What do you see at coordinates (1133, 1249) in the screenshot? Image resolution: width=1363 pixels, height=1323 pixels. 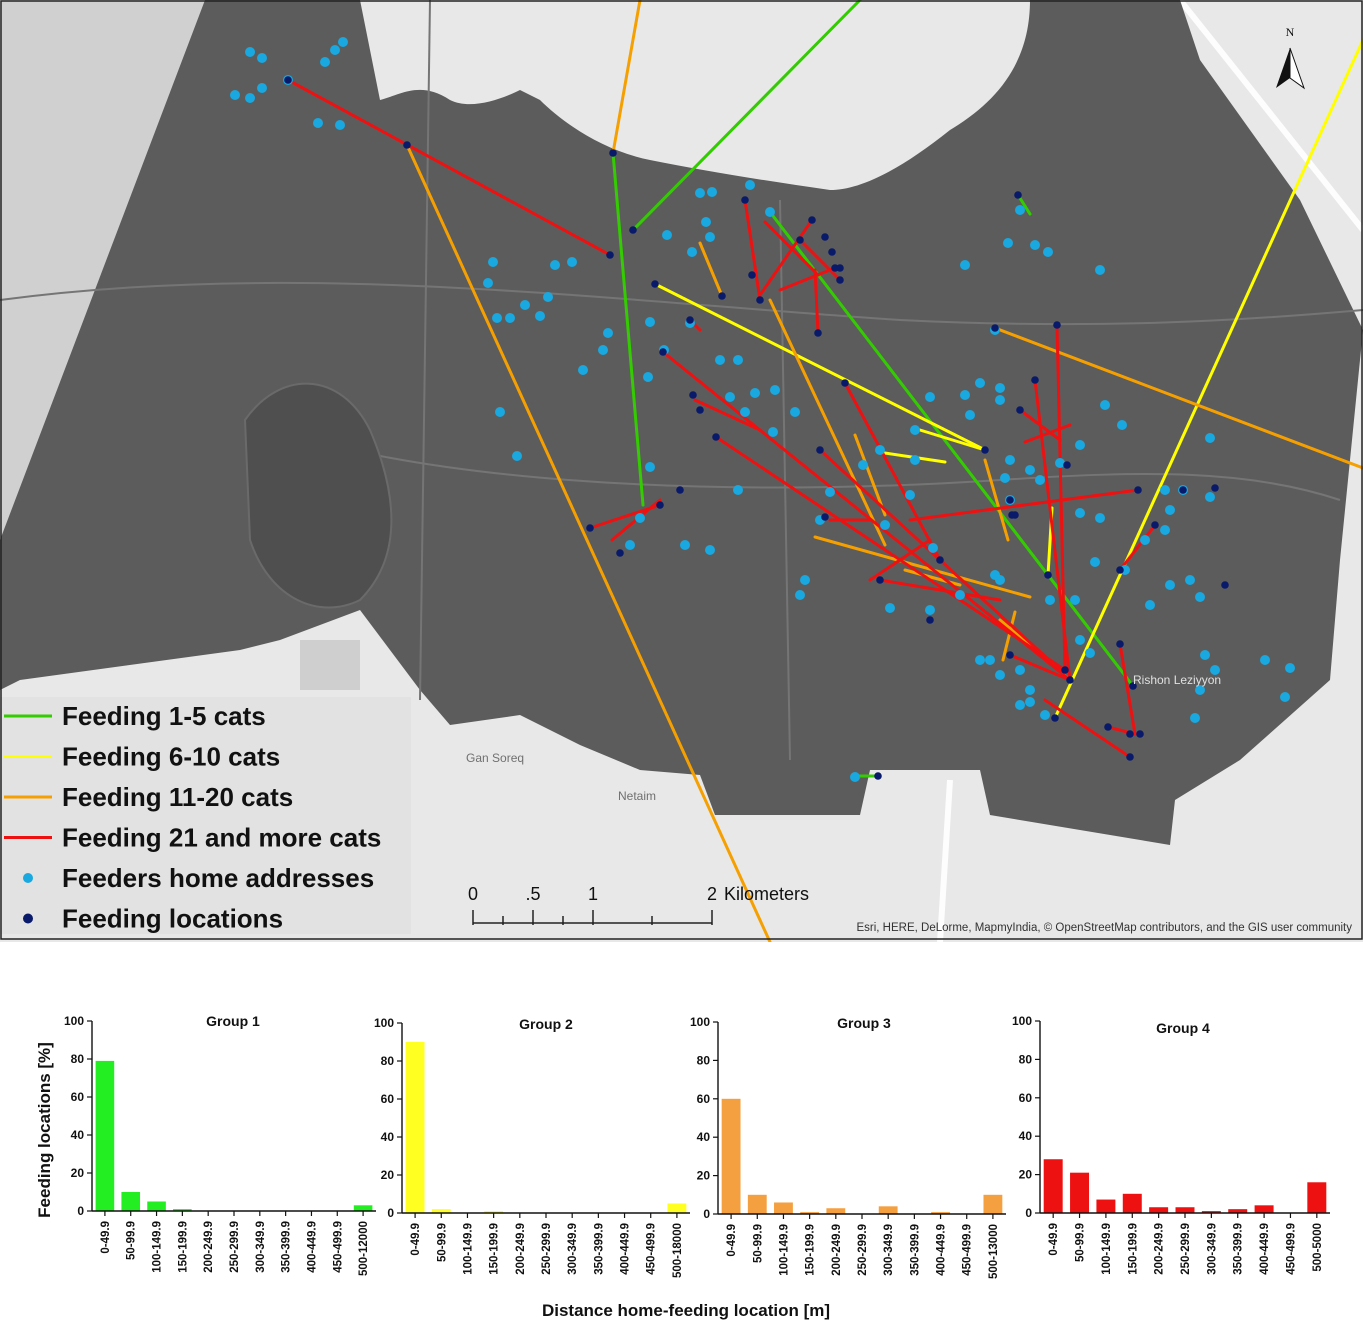 I see `x-tick-label: 150-199.9` at bounding box center [1133, 1249].